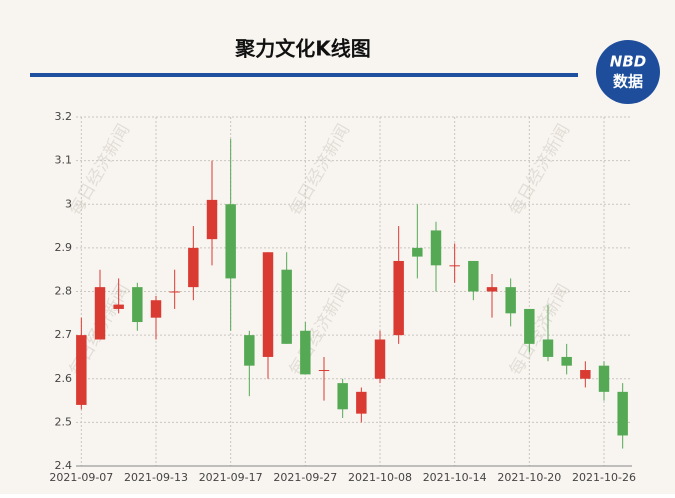  Describe the element at coordinates (68, 203) in the screenshot. I see `y-tick-label: 3` at that location.